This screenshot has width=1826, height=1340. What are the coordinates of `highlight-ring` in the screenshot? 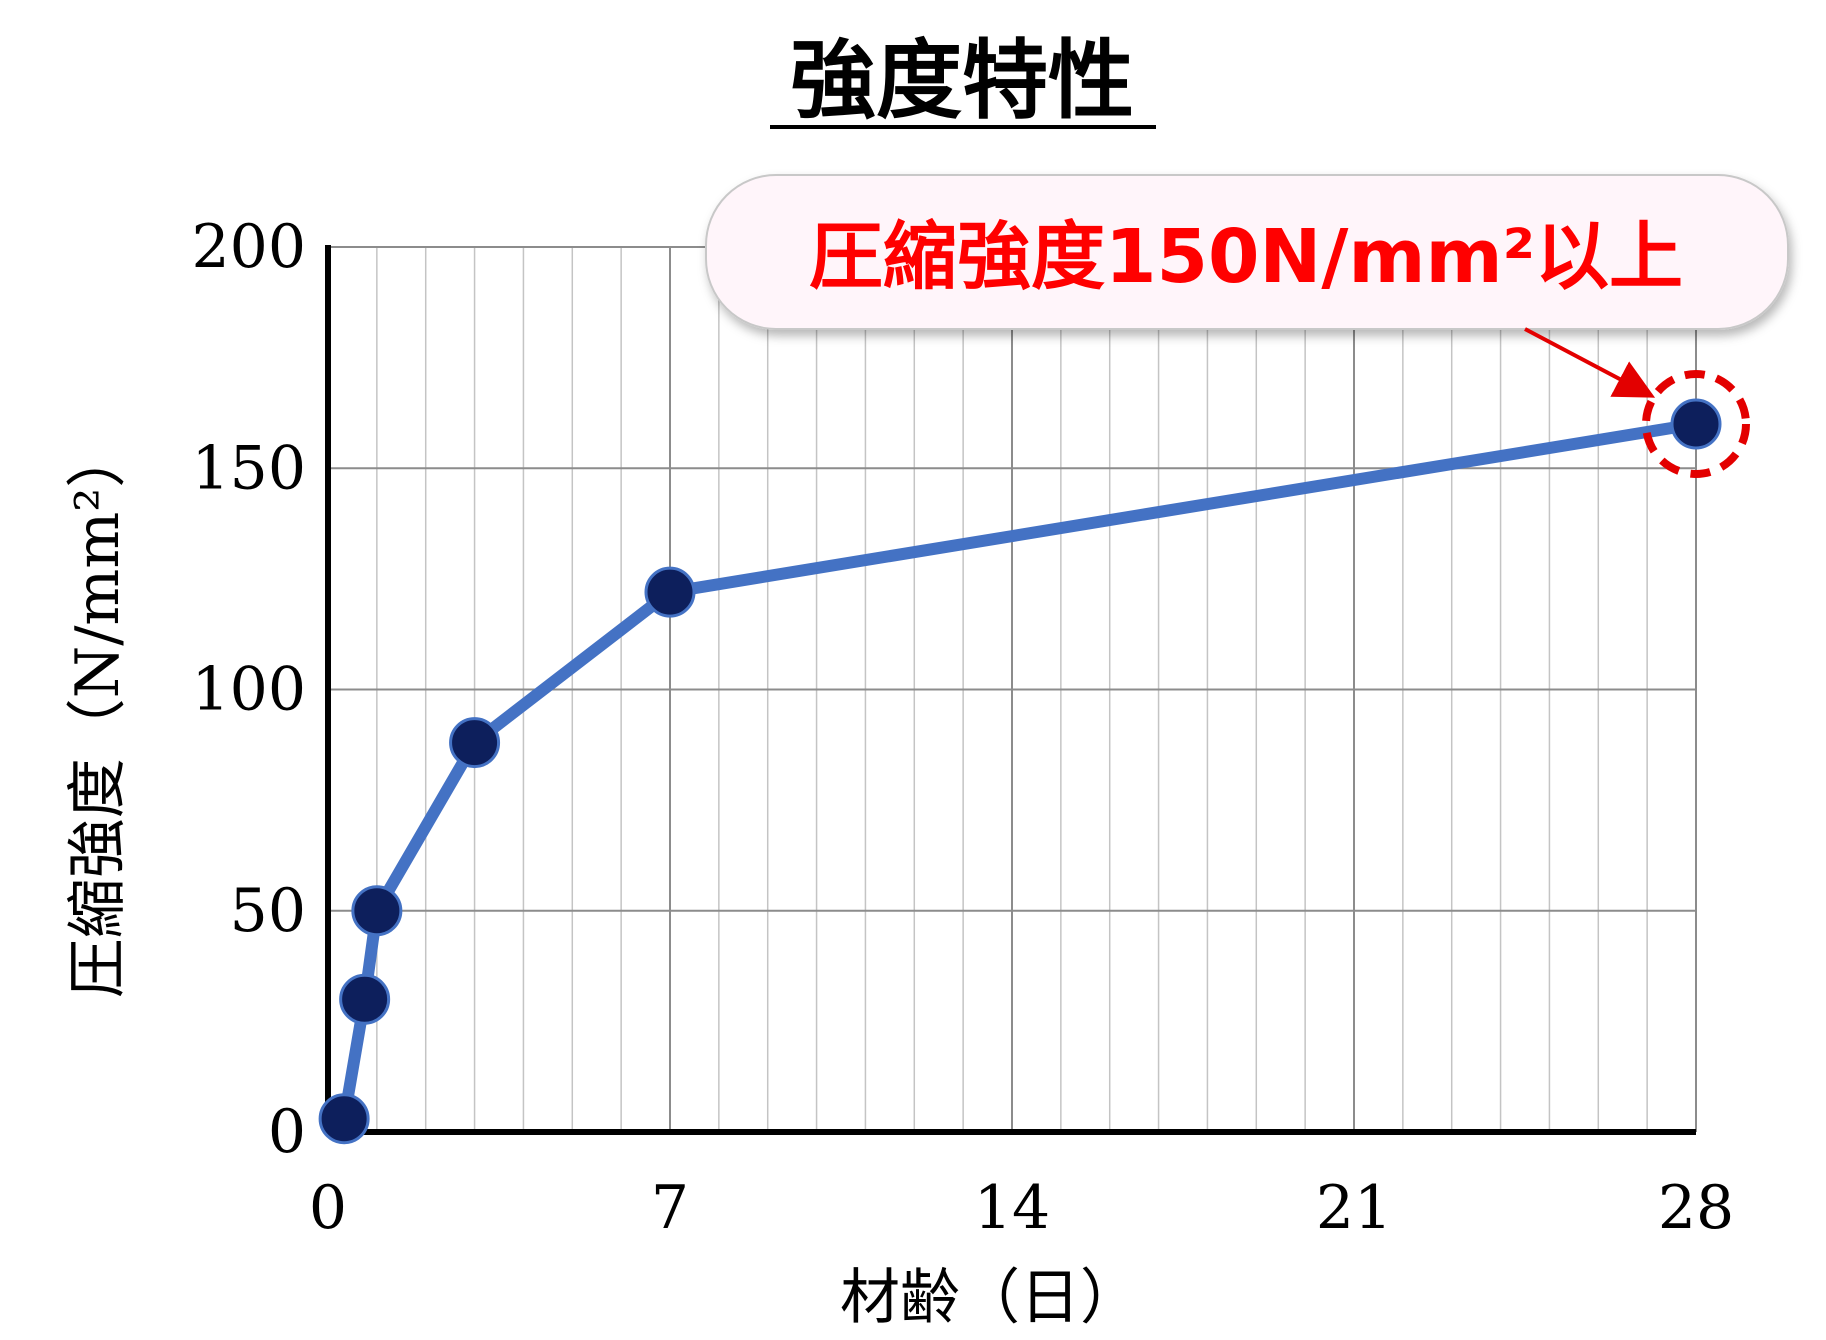 It's located at (1696, 424).